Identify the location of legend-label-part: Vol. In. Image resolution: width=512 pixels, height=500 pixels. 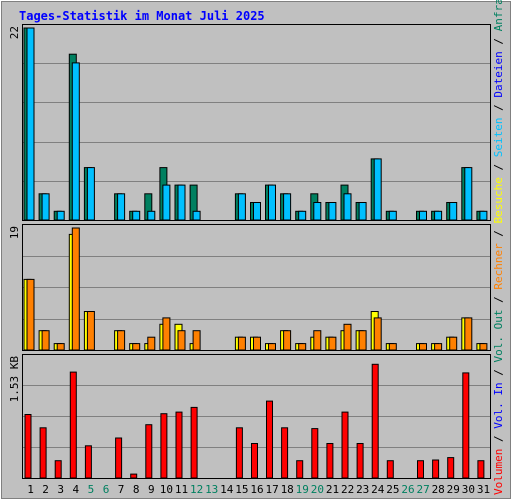
(498, 405).